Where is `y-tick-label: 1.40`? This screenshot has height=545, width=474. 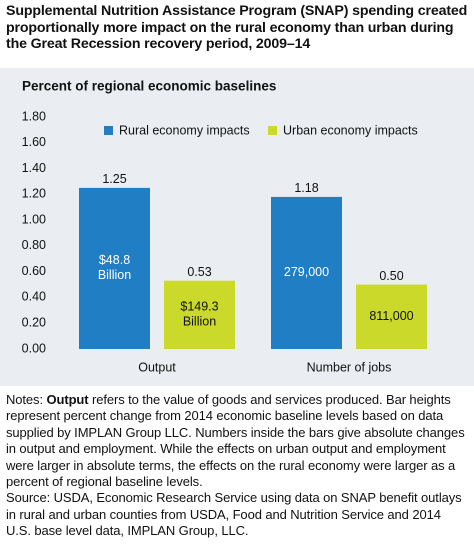
y-tick-label: 1.40 is located at coordinates (34, 168).